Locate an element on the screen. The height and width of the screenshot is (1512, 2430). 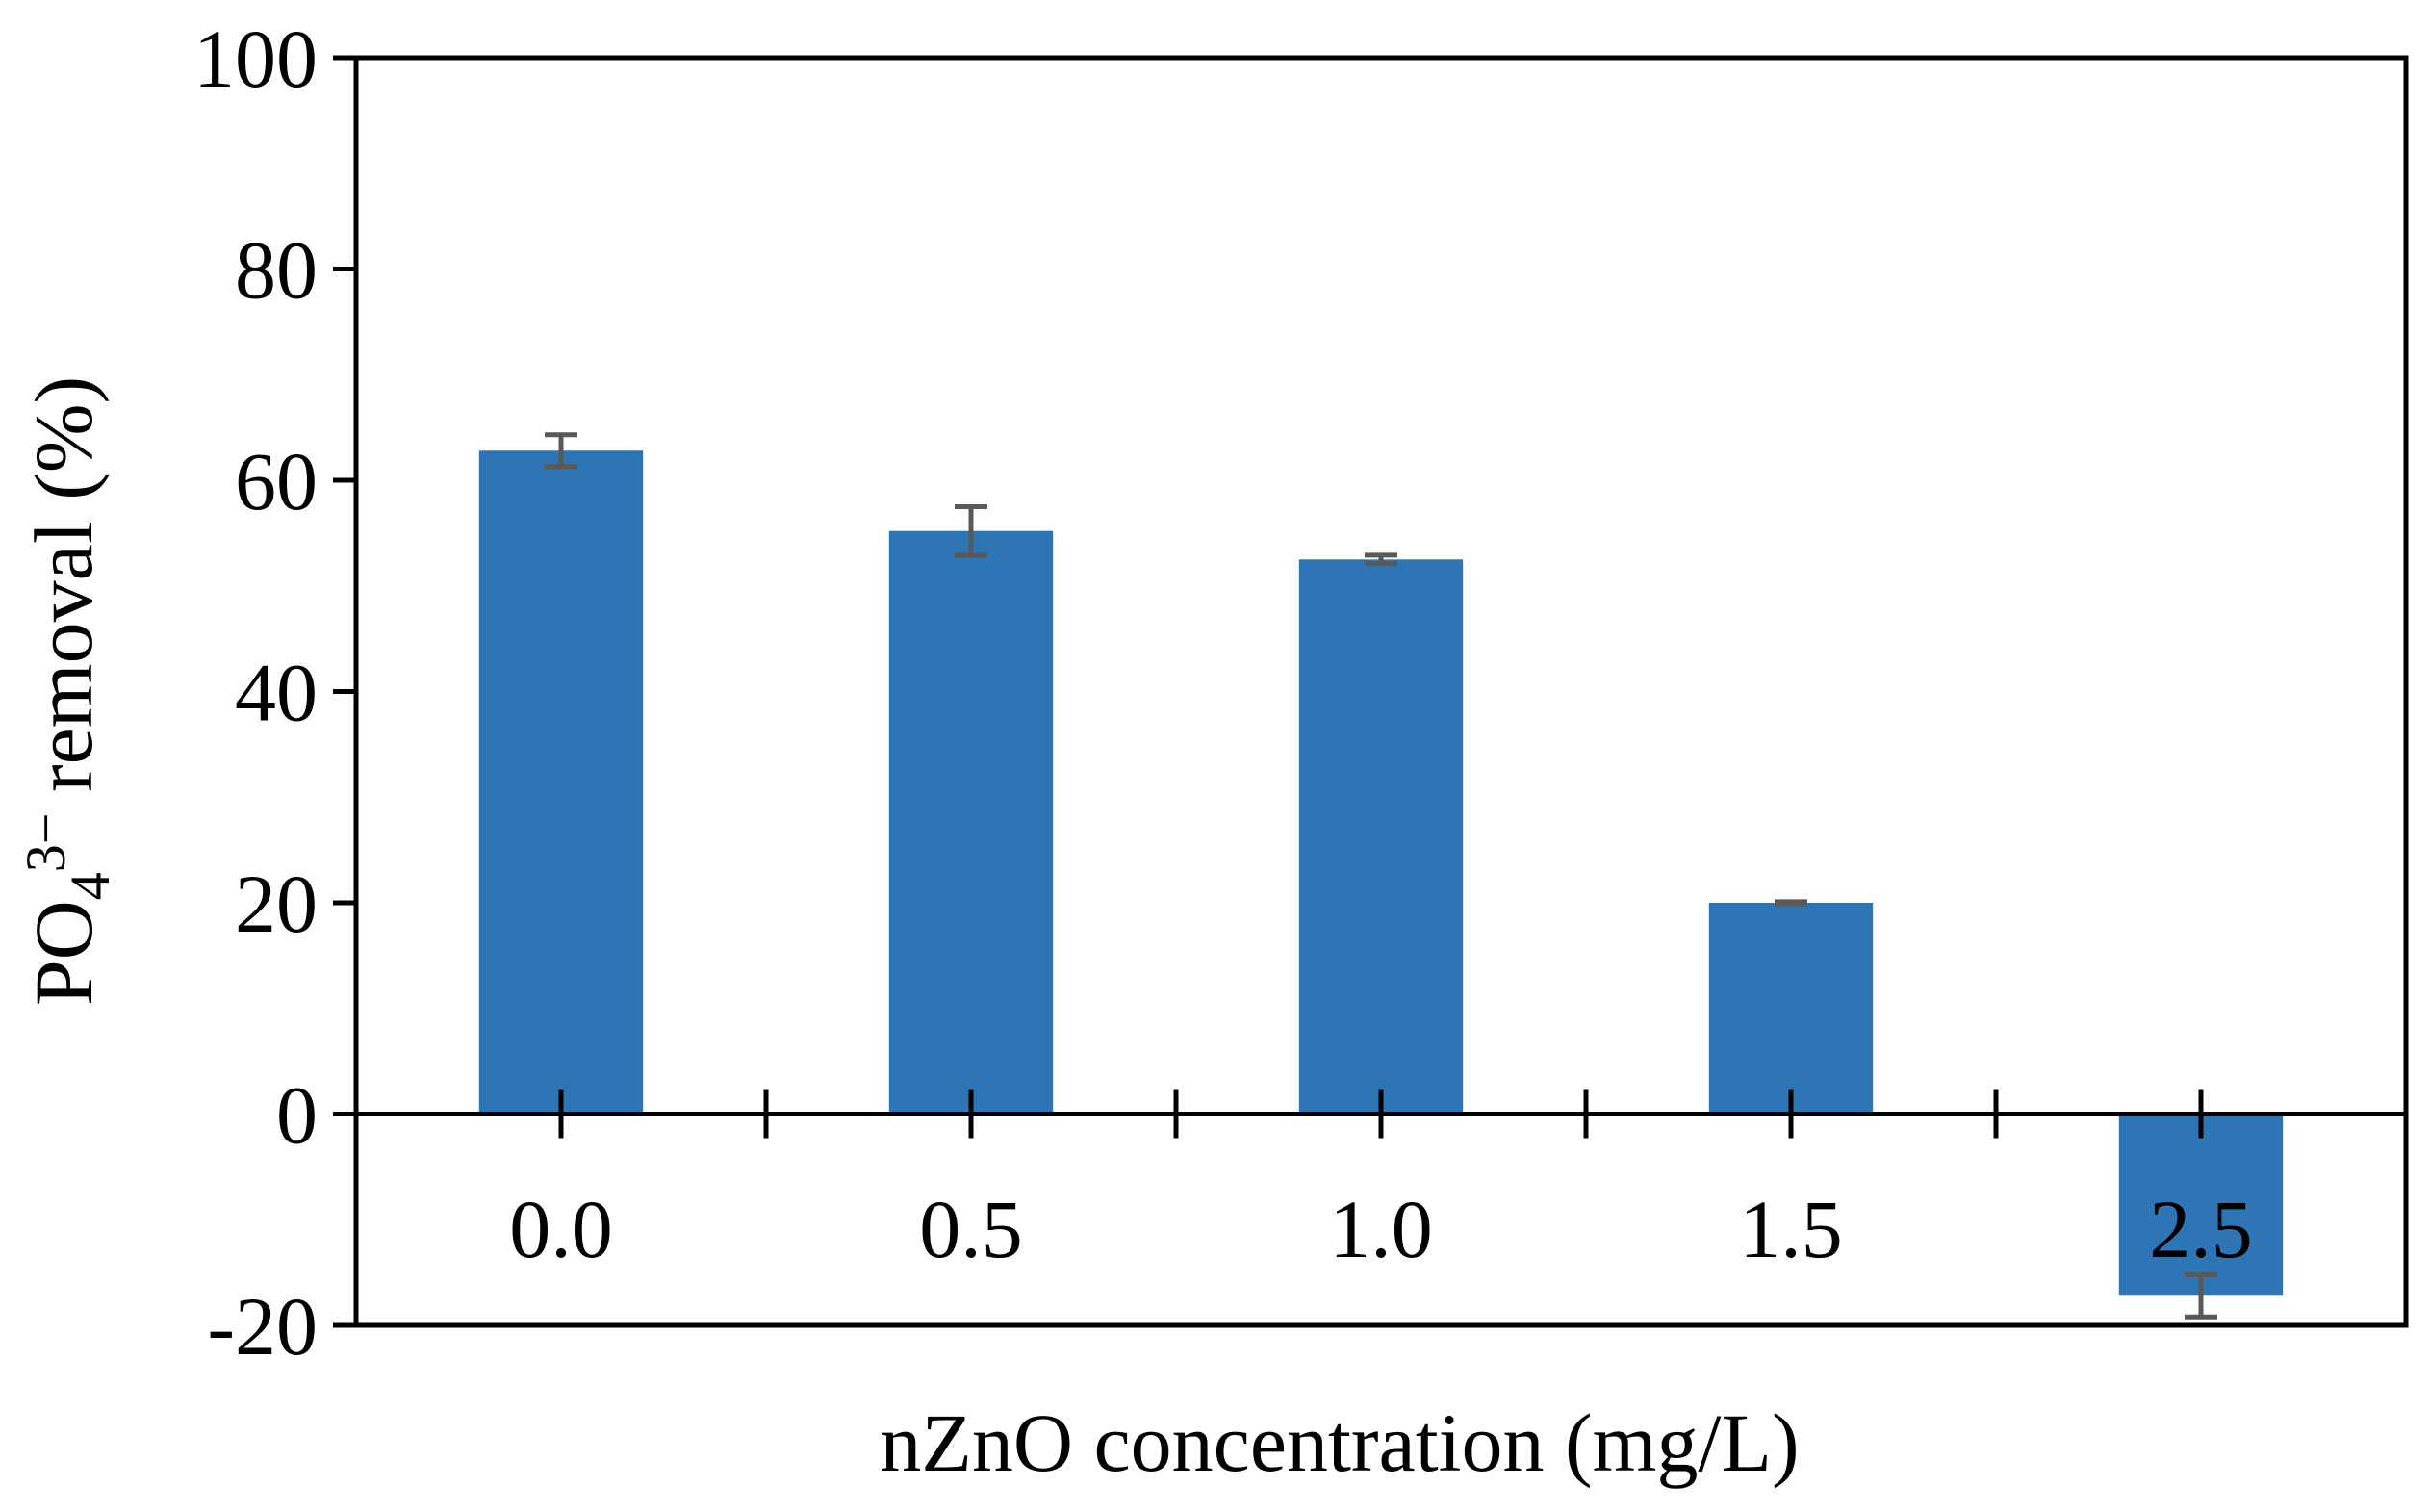
y-tick-label-80: 80 is located at coordinates (276, 270).